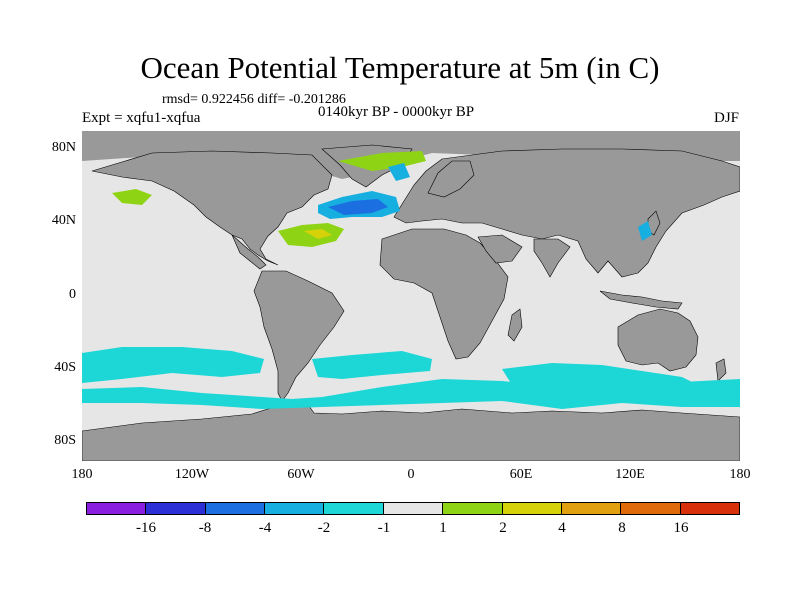 The image size is (800, 600). Describe the element at coordinates (249, 252) in the screenshot. I see `land-central-america` at that location.